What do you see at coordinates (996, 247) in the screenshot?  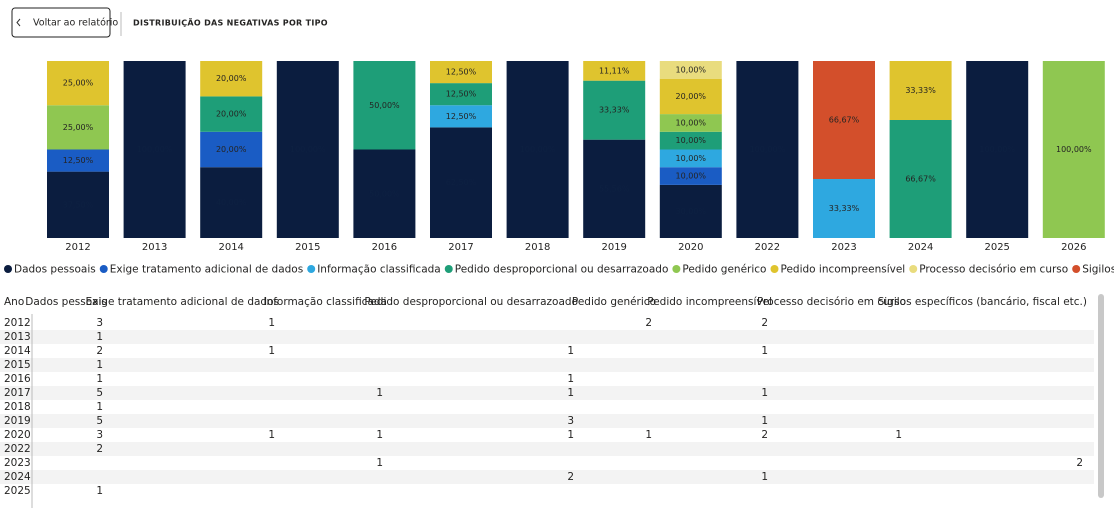 I see `x-tick-label: 2025` at bounding box center [996, 247].